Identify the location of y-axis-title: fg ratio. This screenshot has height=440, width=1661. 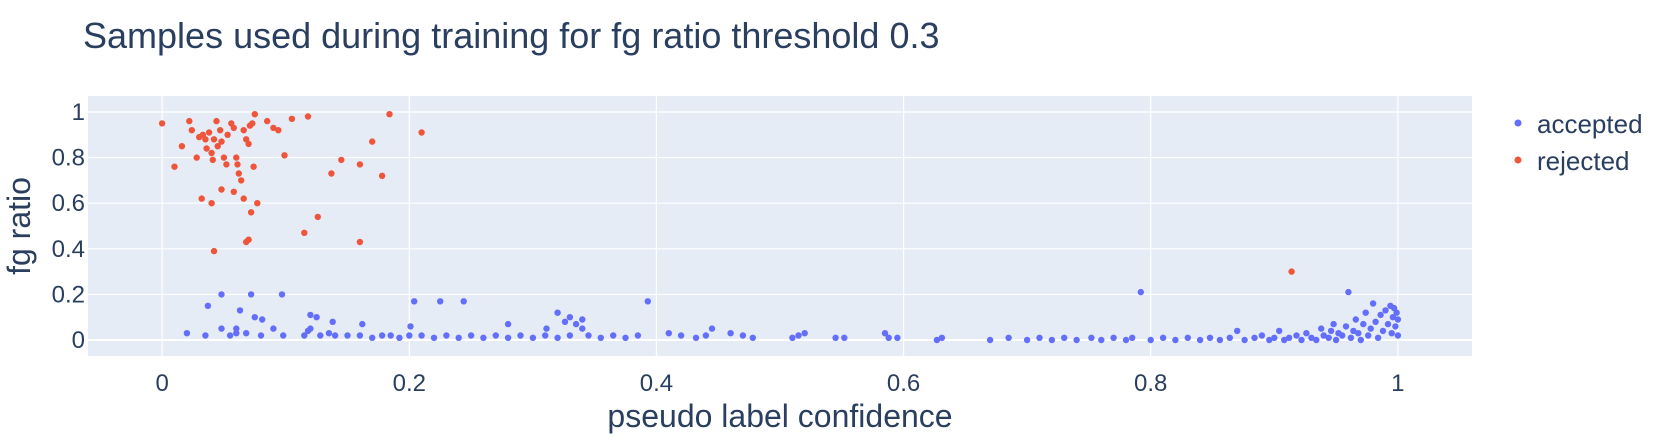
(19, 226).